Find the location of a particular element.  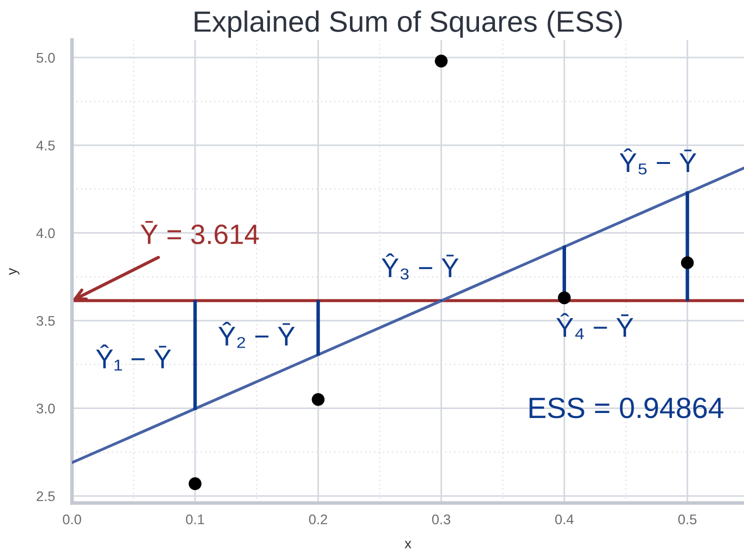

annotation: Ŷ₃ − Ȳ is located at coordinates (420, 266).